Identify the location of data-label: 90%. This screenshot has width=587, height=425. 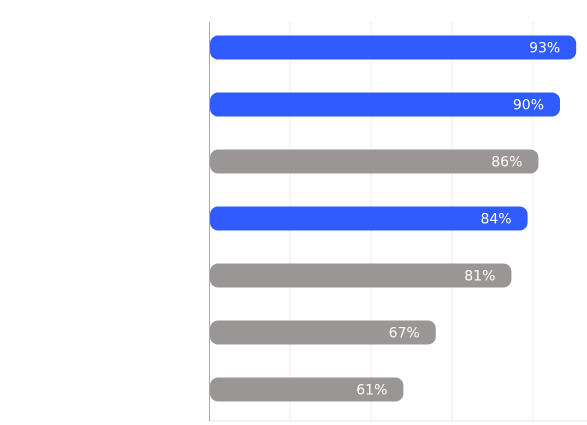
(528, 106).